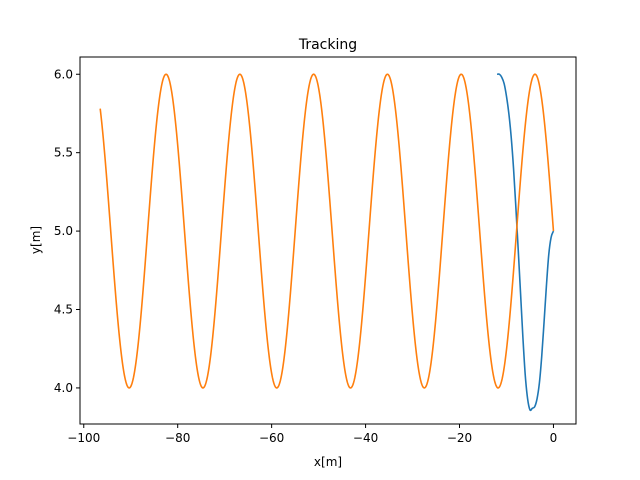  What do you see at coordinates (271, 438) in the screenshot?
I see `x-tick-label: −60` at bounding box center [271, 438].